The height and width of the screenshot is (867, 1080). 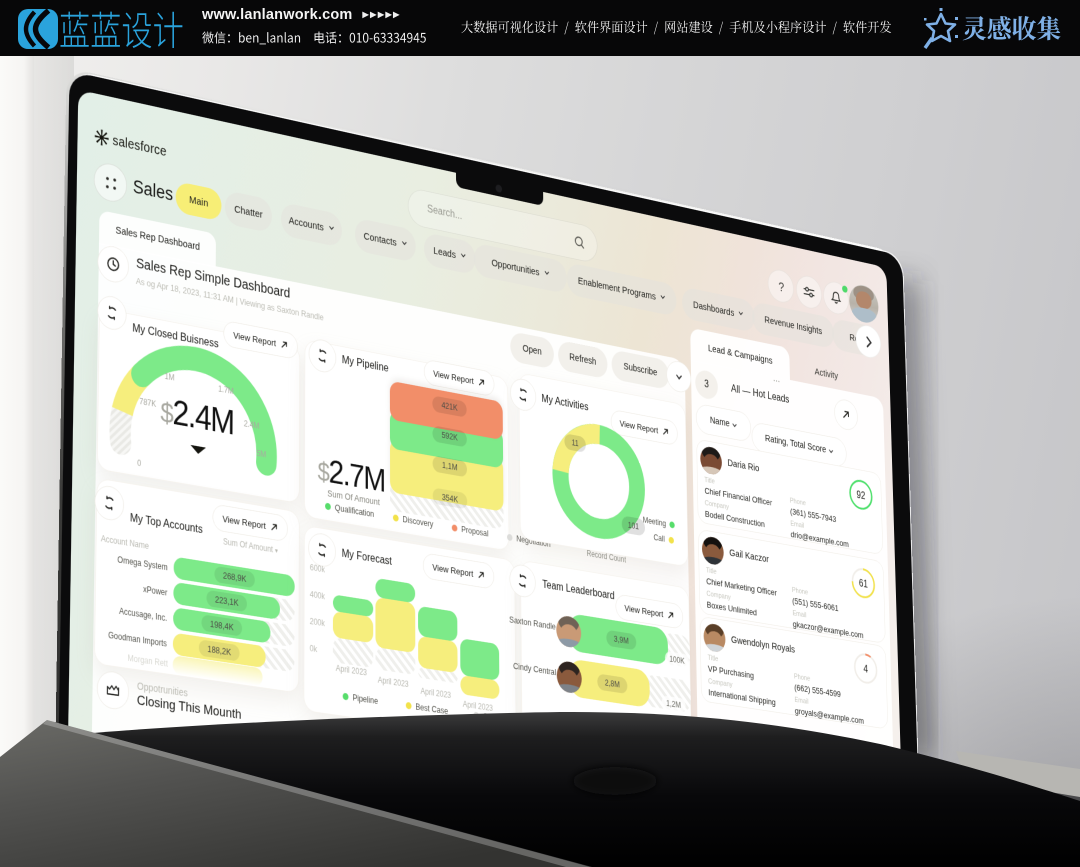 What do you see at coordinates (863, 584) in the screenshot?
I see `svg-text: 61` at bounding box center [863, 584].